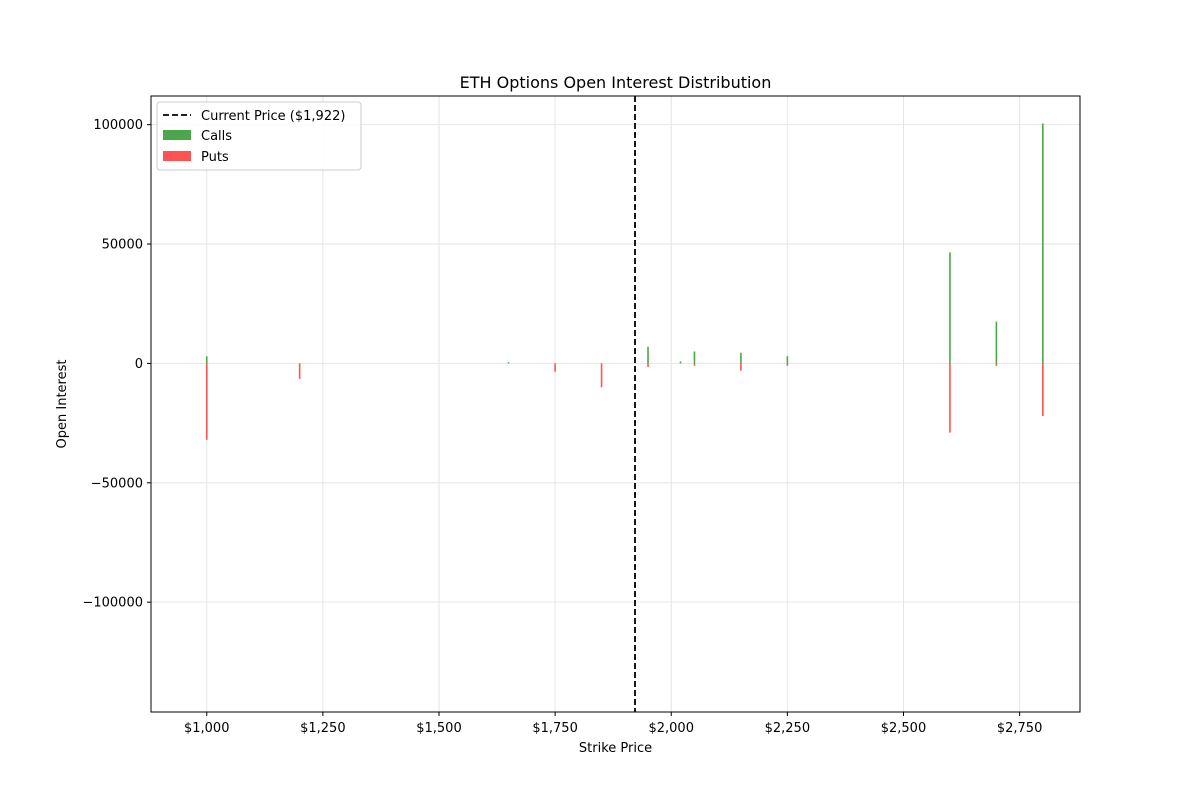 The image size is (1200, 804). I want to click on legend-label-current-price: Current Price ($1,922), so click(273, 116).